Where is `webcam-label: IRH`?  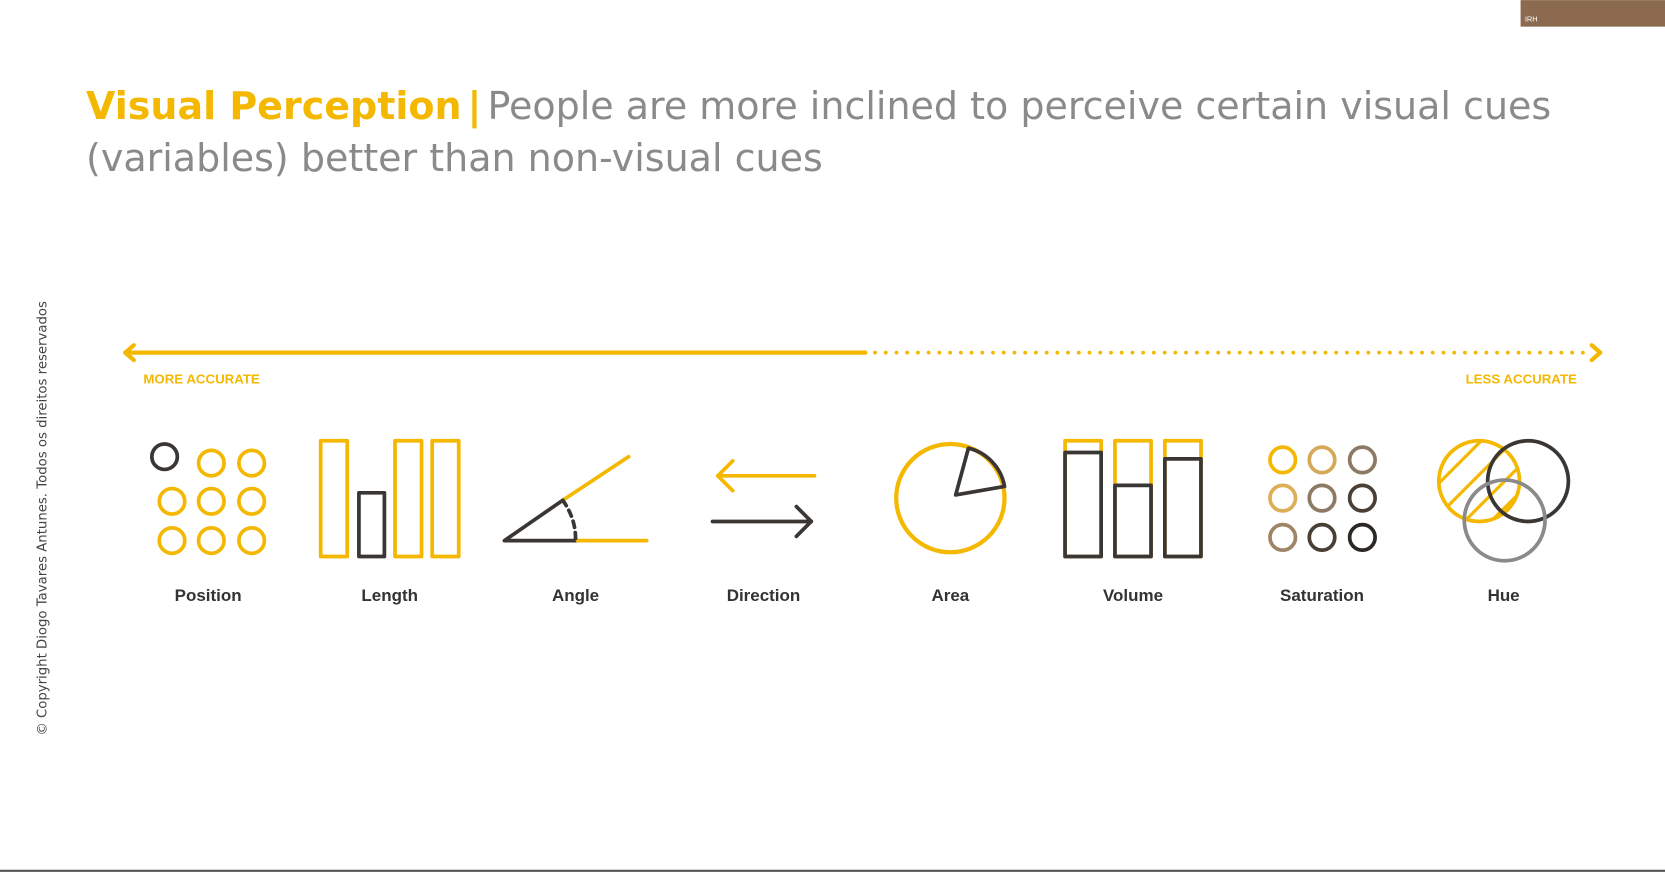 webcam-label: IRH is located at coordinates (1531, 18).